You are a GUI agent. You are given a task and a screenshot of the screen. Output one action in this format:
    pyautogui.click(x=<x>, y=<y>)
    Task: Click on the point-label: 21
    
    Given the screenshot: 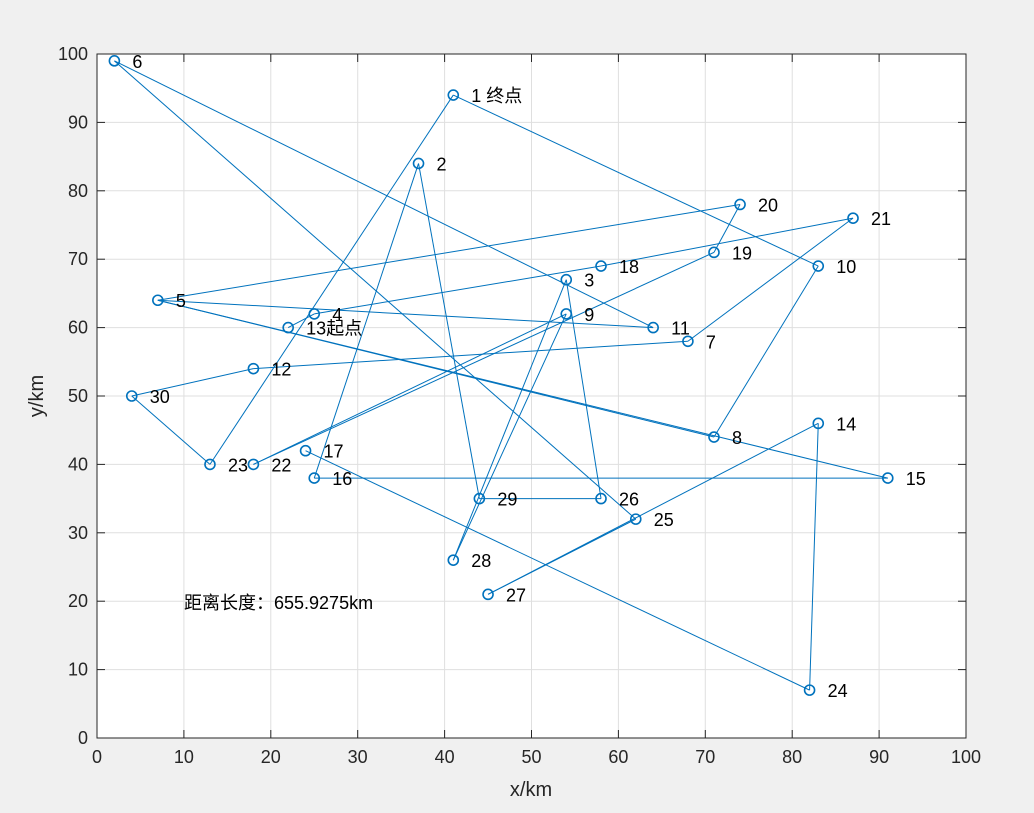 What is the action you would take?
    pyautogui.click(x=881, y=219)
    